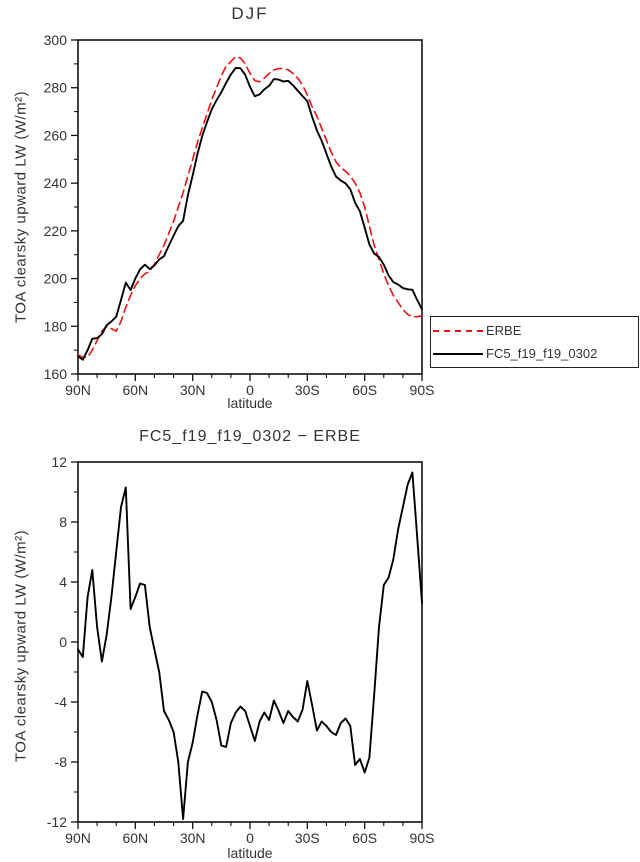  Describe the element at coordinates (458, 330) in the screenshot. I see `erbe-legend-line-icon` at that location.